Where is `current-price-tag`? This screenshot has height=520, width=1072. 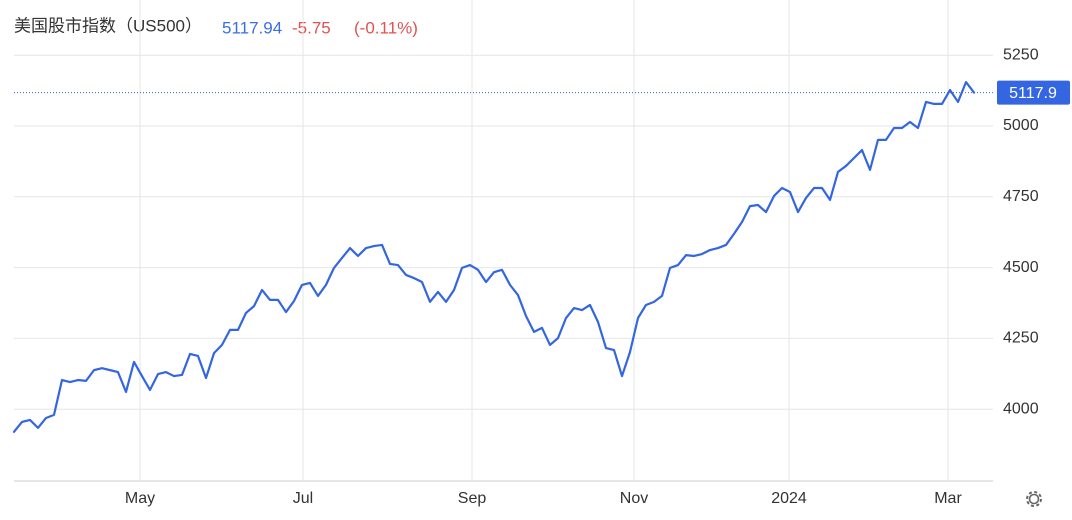
current-price-tag is located at coordinates (1033, 92).